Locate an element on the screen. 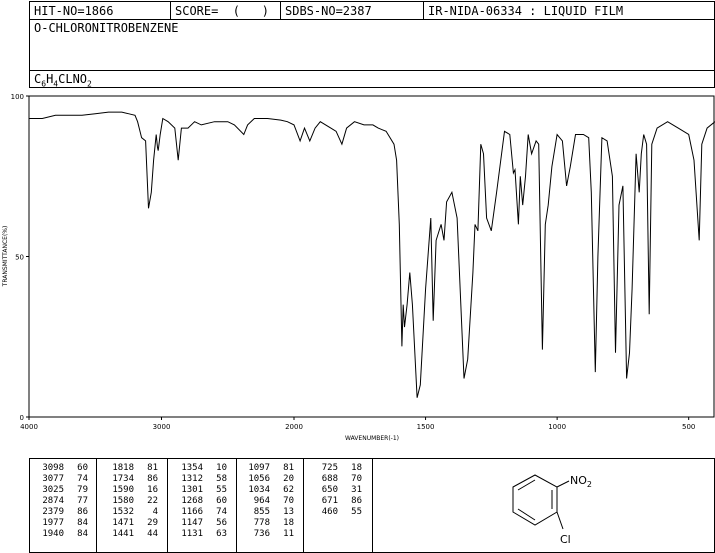  peak-wavenumber: 855 is located at coordinates (261, 512).